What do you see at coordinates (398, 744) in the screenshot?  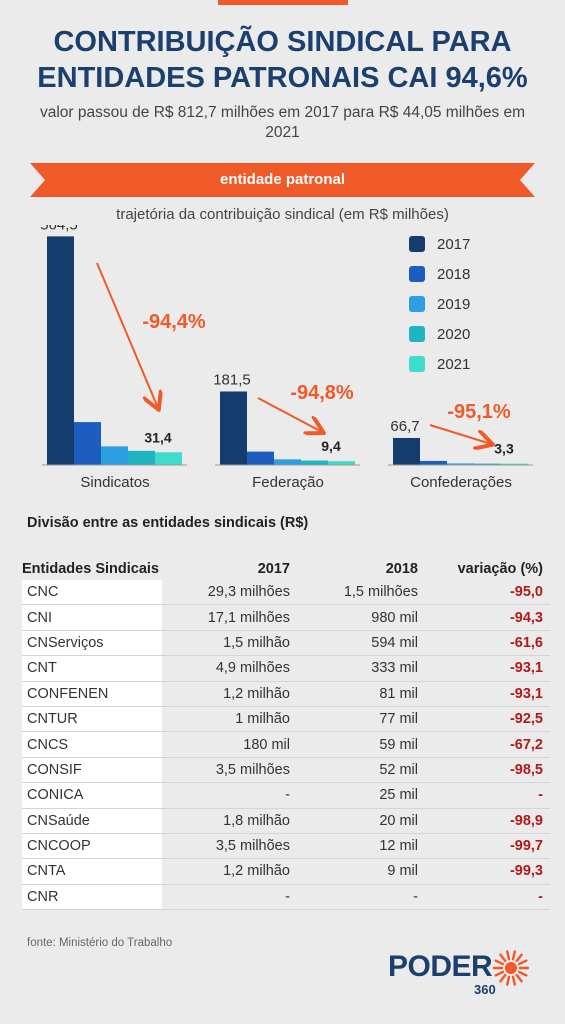 I see `cell-y2: 59 mil` at bounding box center [398, 744].